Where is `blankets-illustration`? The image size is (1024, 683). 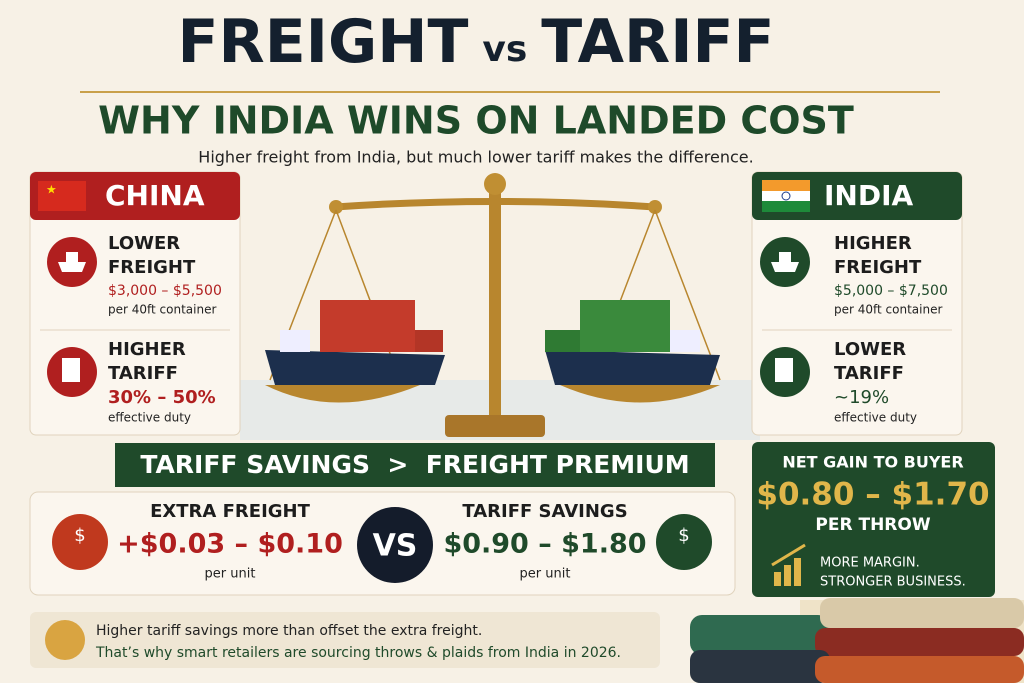
blankets-illustration is located at coordinates (857, 640).